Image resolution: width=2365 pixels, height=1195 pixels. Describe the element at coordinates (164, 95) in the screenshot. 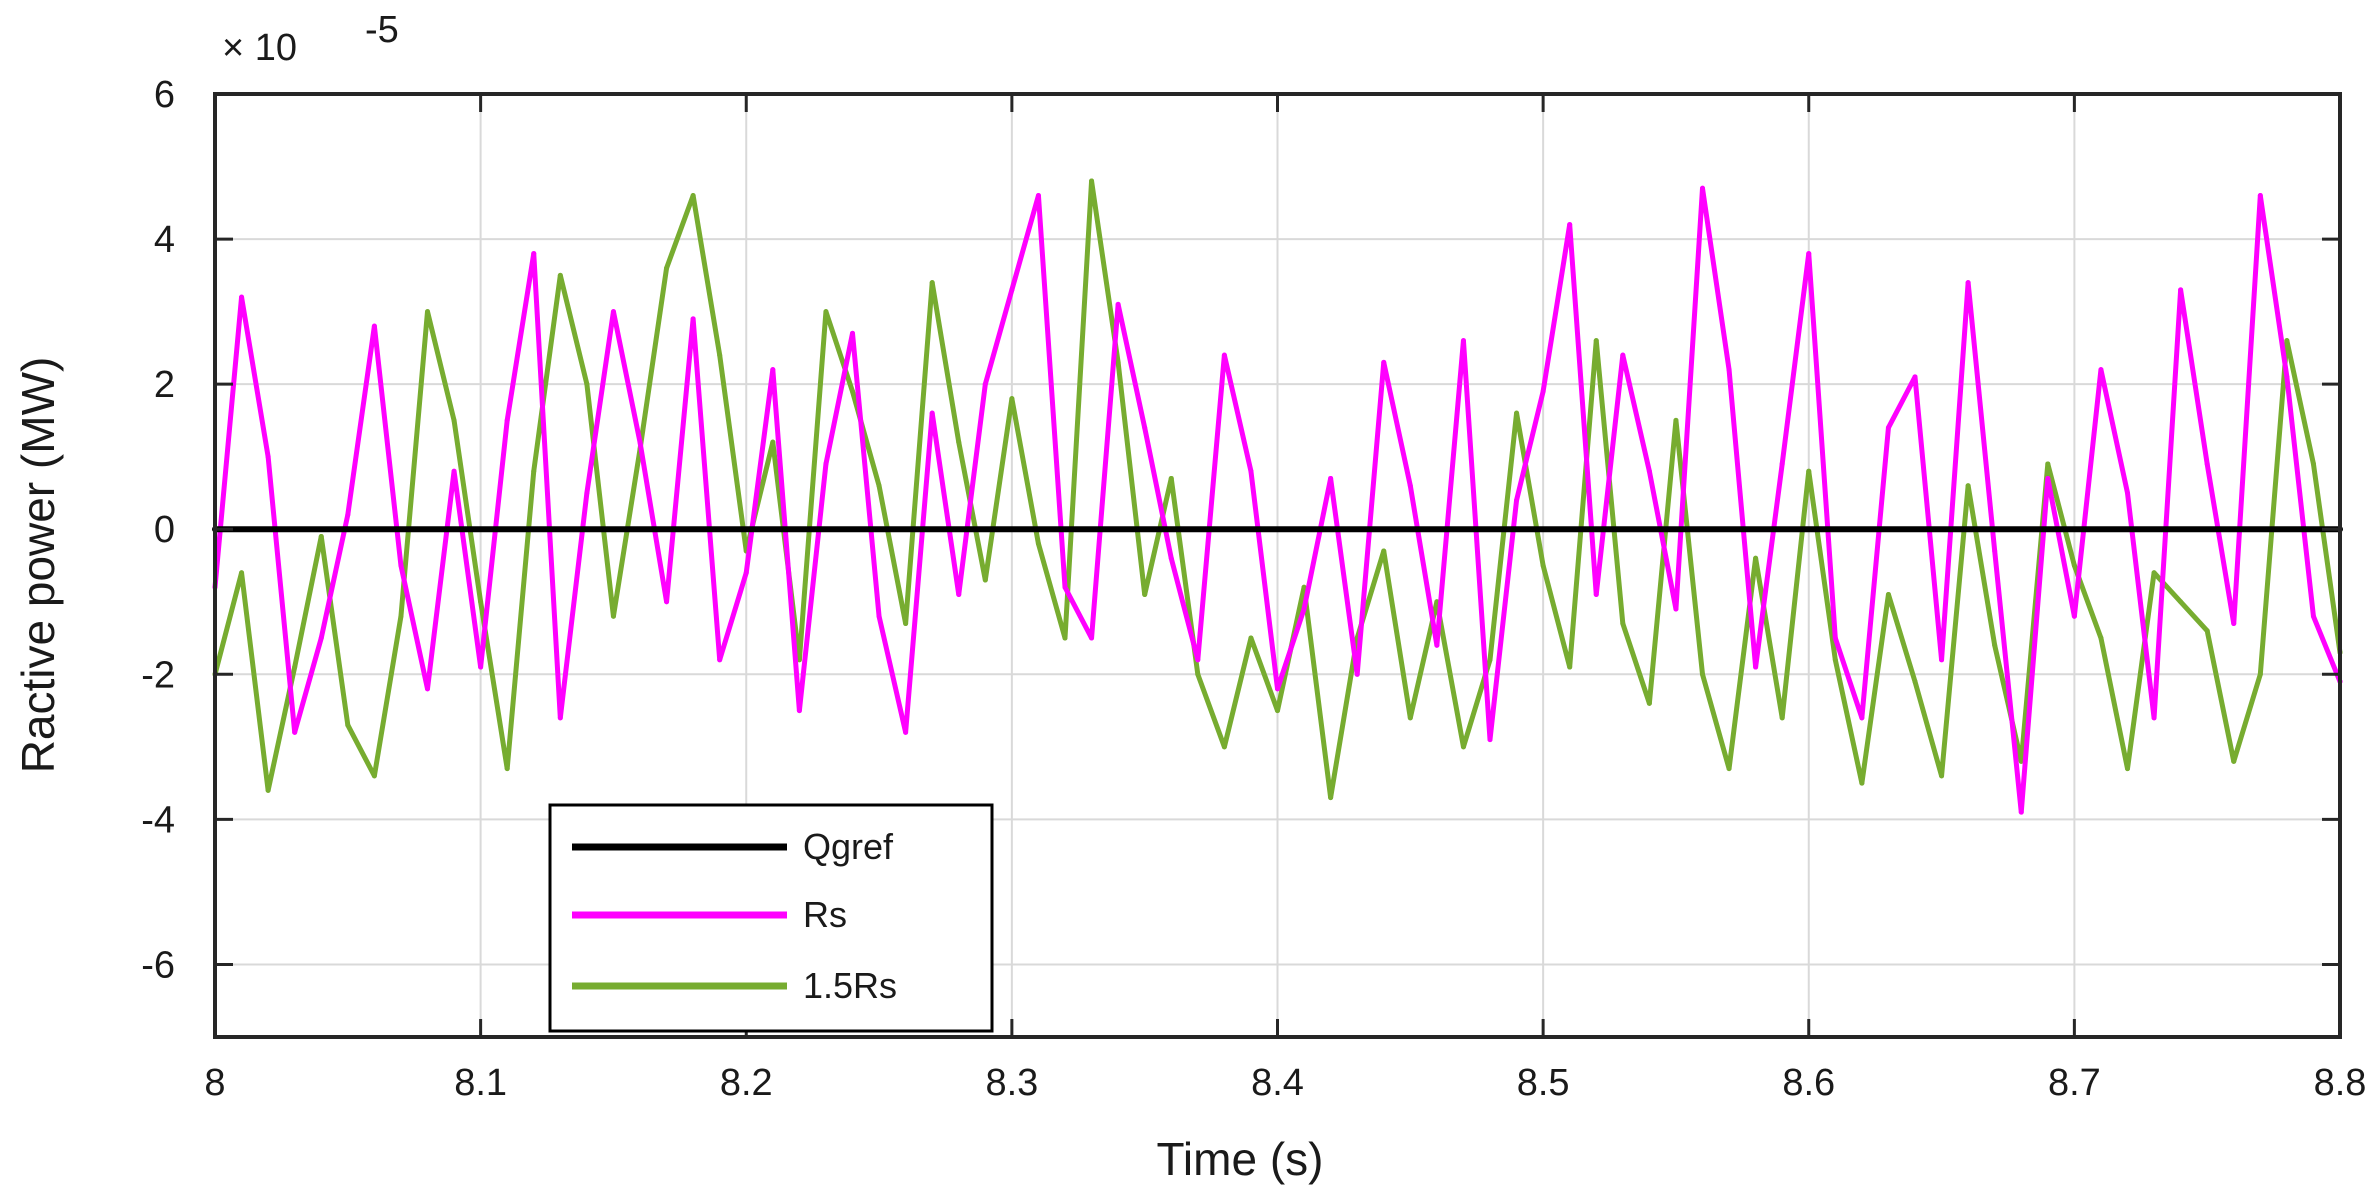

I see `y-tick-label: 6` at that location.